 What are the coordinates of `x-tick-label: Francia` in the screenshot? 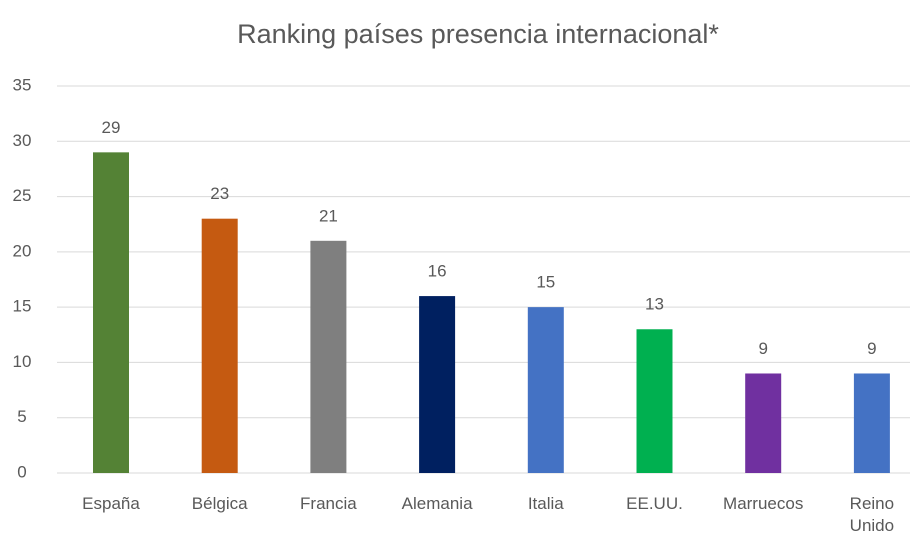 It's located at (328, 503).